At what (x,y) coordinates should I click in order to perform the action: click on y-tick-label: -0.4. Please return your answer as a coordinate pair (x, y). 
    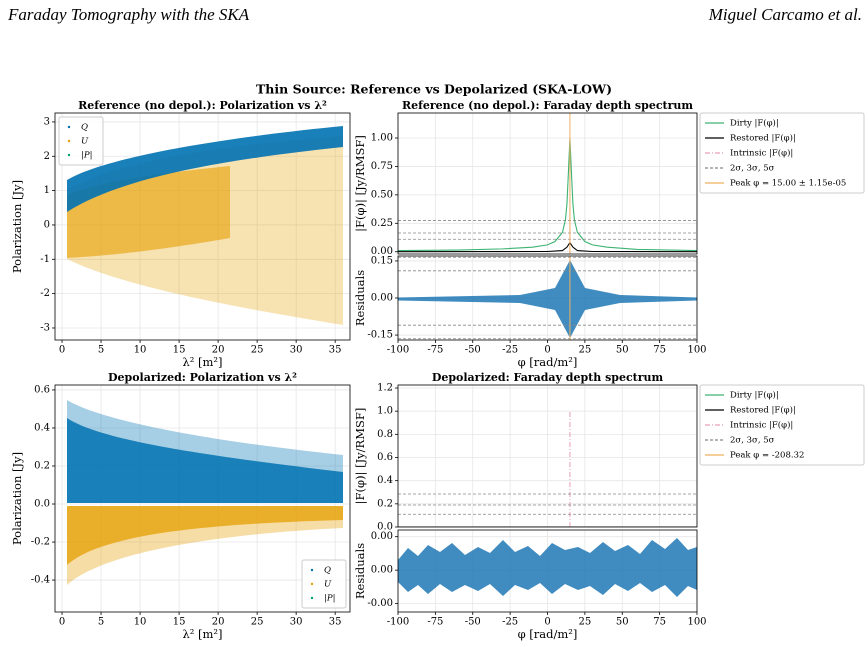
    Looking at the image, I should click on (40, 580).